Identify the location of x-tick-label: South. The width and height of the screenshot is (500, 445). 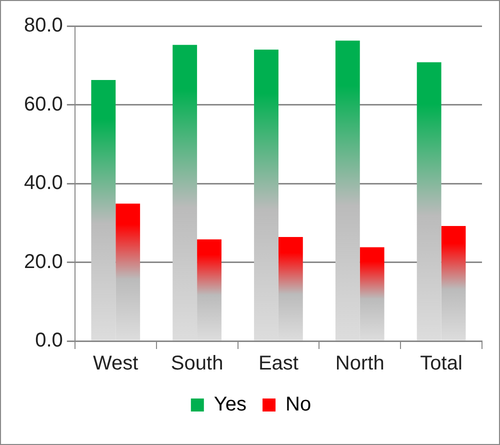
(197, 363).